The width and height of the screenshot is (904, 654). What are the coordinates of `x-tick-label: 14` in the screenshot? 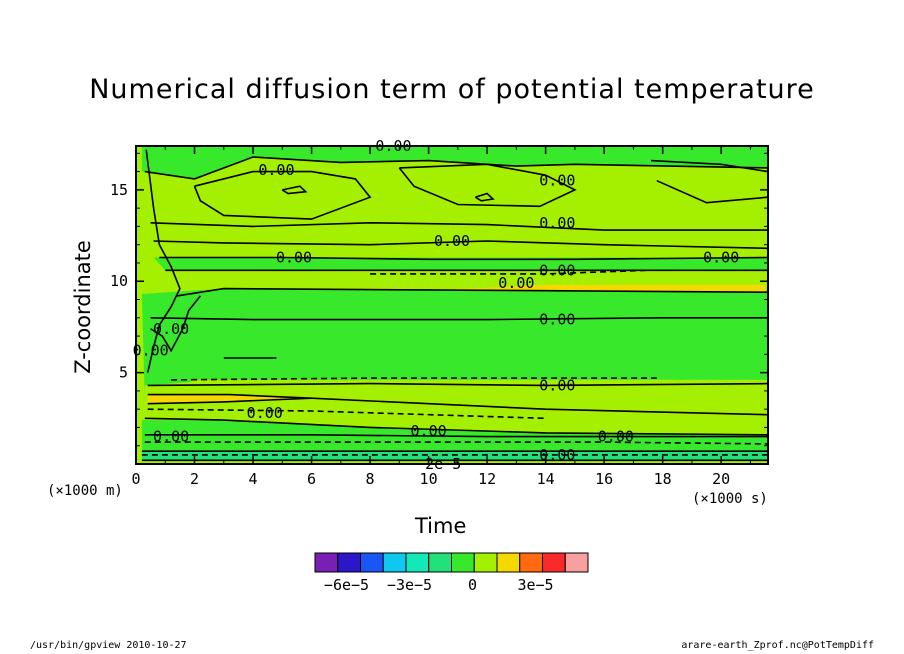 It's located at (546, 479).